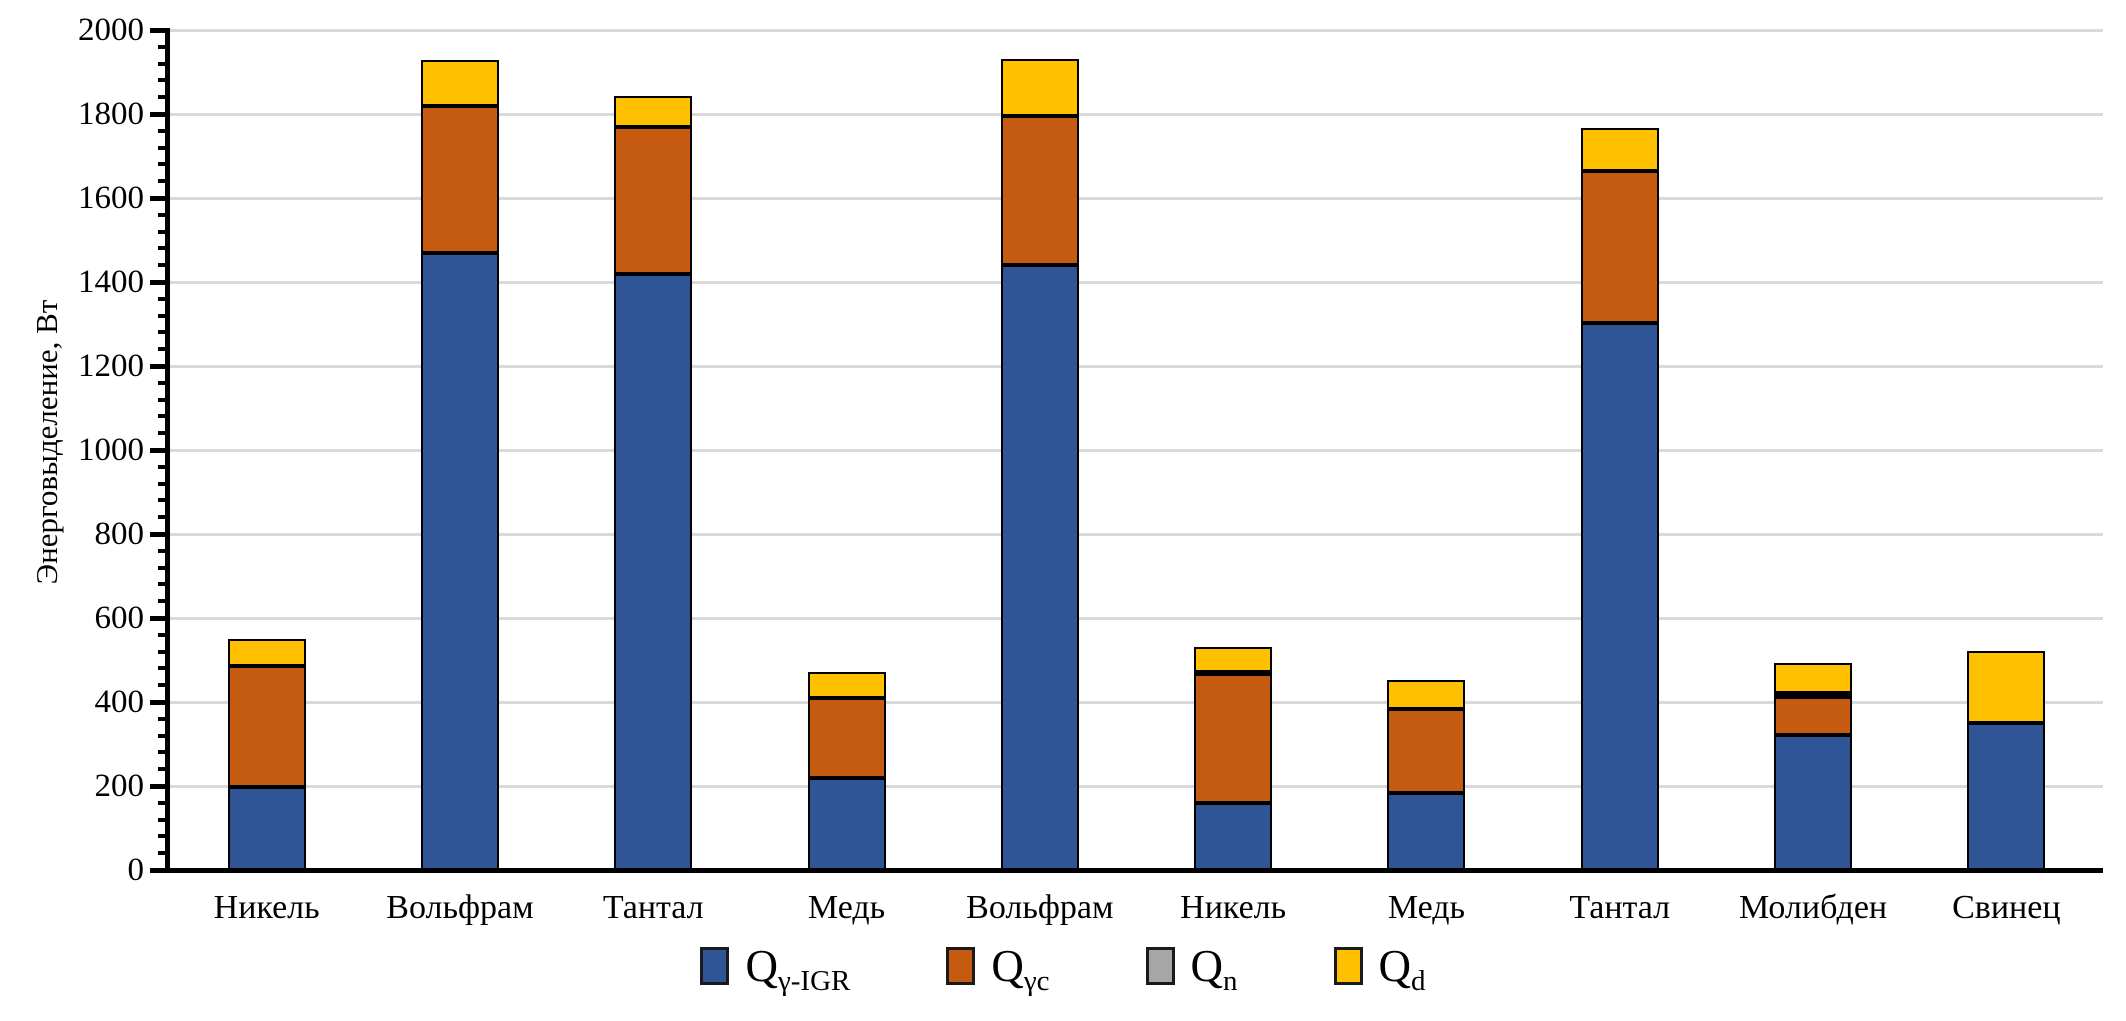 The image size is (2126, 1021). What do you see at coordinates (111, 366) in the screenshot?
I see `y-tick-label: 1200` at bounding box center [111, 366].